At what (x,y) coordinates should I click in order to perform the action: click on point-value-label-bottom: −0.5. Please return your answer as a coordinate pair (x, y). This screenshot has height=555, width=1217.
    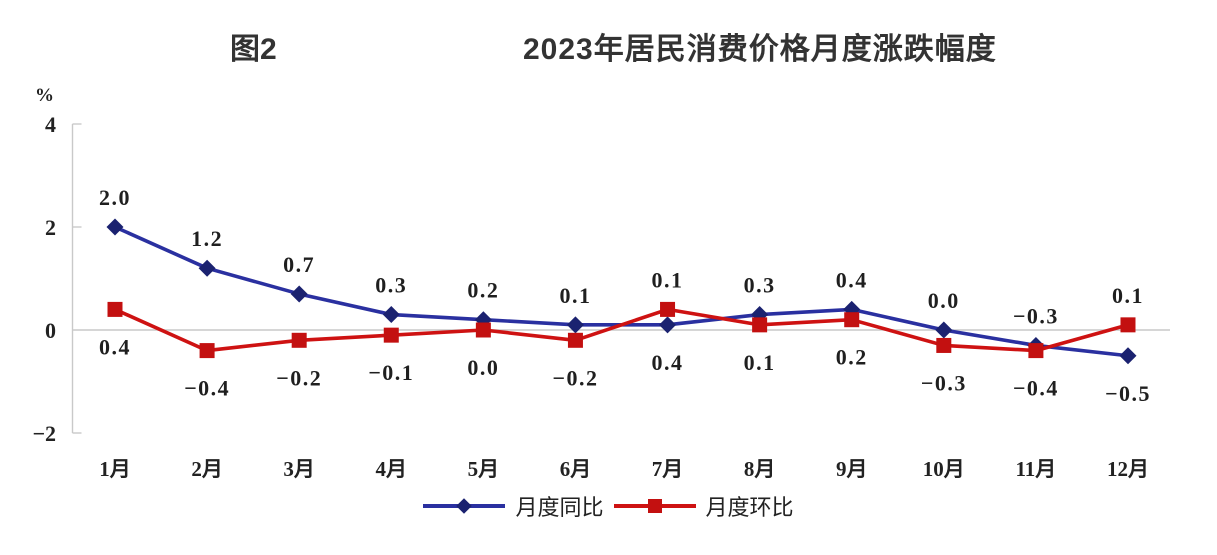
    Looking at the image, I should click on (1128, 393).